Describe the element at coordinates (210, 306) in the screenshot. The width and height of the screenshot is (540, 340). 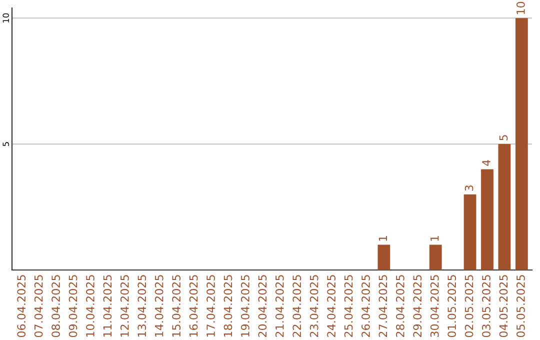
I see `x-tick-label: 17.04.2025` at that location.